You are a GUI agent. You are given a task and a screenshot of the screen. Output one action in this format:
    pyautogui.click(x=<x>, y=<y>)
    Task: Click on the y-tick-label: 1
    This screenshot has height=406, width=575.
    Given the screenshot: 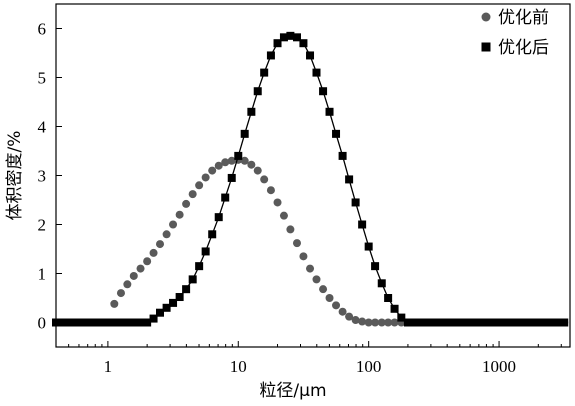 What is the action you would take?
    pyautogui.click(x=42, y=274)
    